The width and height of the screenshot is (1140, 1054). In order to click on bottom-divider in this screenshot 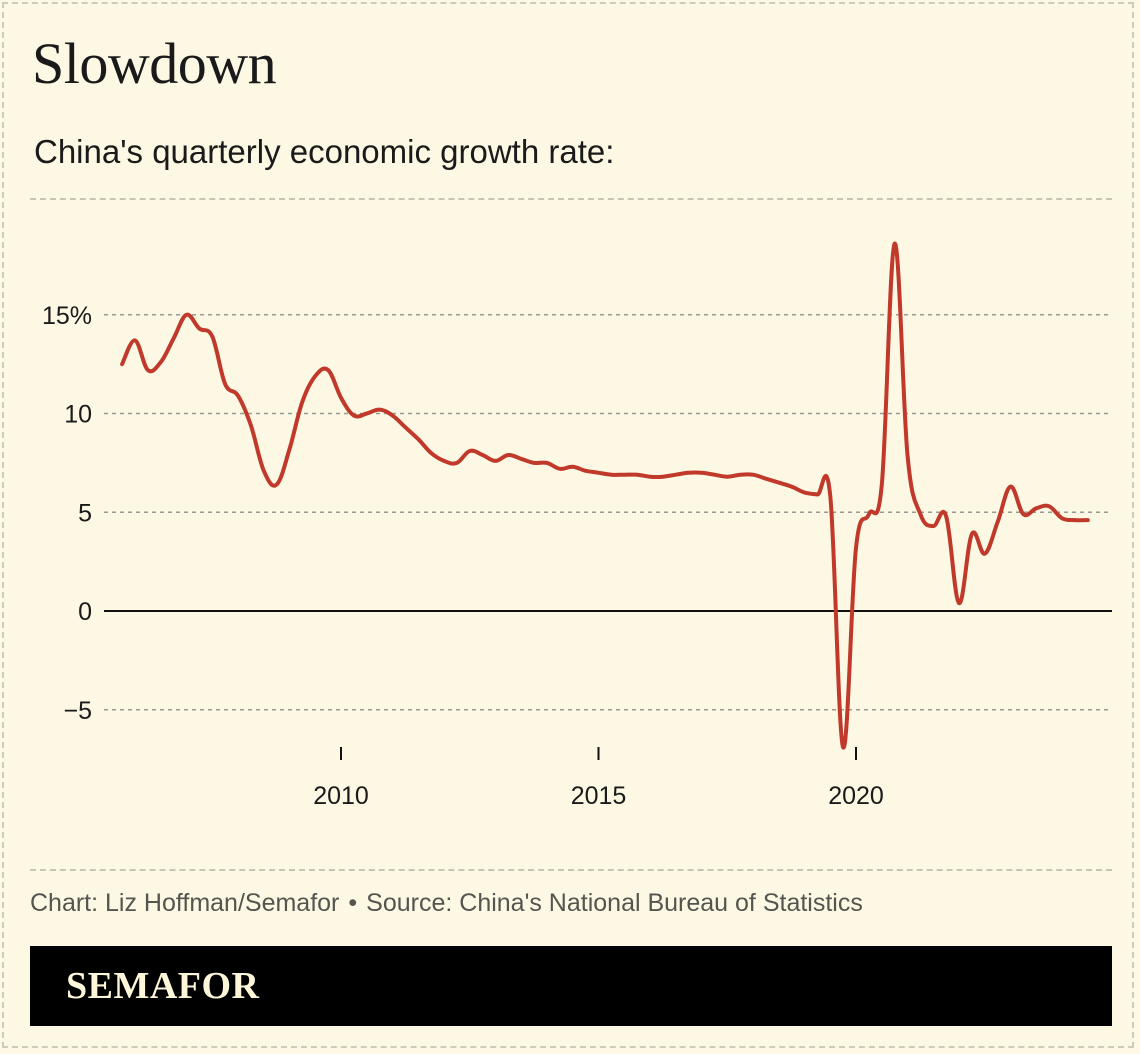, I will do `click(571, 870)`.